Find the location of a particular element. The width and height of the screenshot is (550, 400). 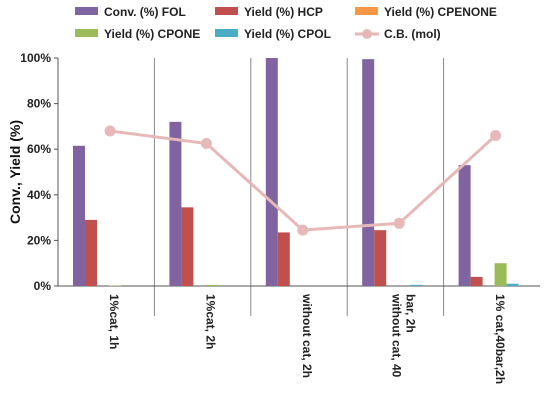

x-tick-label: 1%cat, 1h is located at coordinates (114, 321).